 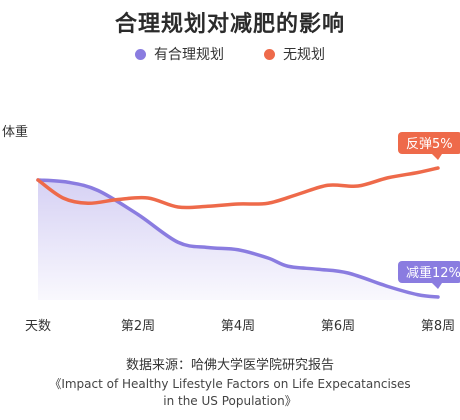 I want to click on legend-label-planned: 有合理规划, so click(x=189, y=55).